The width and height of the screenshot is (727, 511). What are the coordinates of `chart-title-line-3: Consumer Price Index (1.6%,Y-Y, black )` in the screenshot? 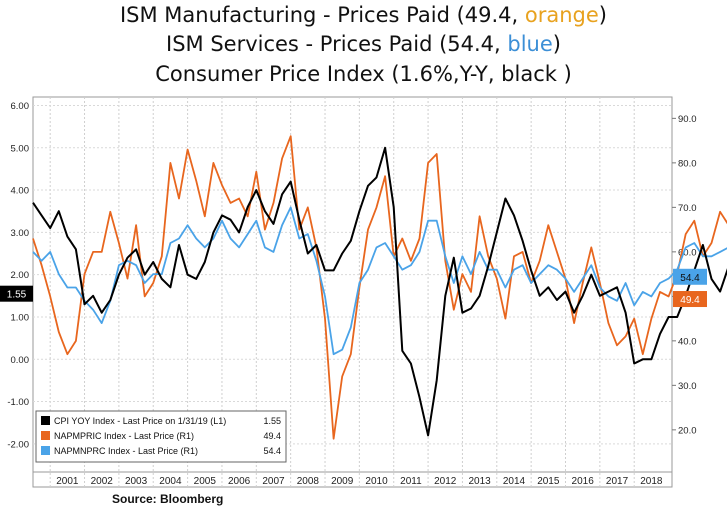 It's located at (363, 74).